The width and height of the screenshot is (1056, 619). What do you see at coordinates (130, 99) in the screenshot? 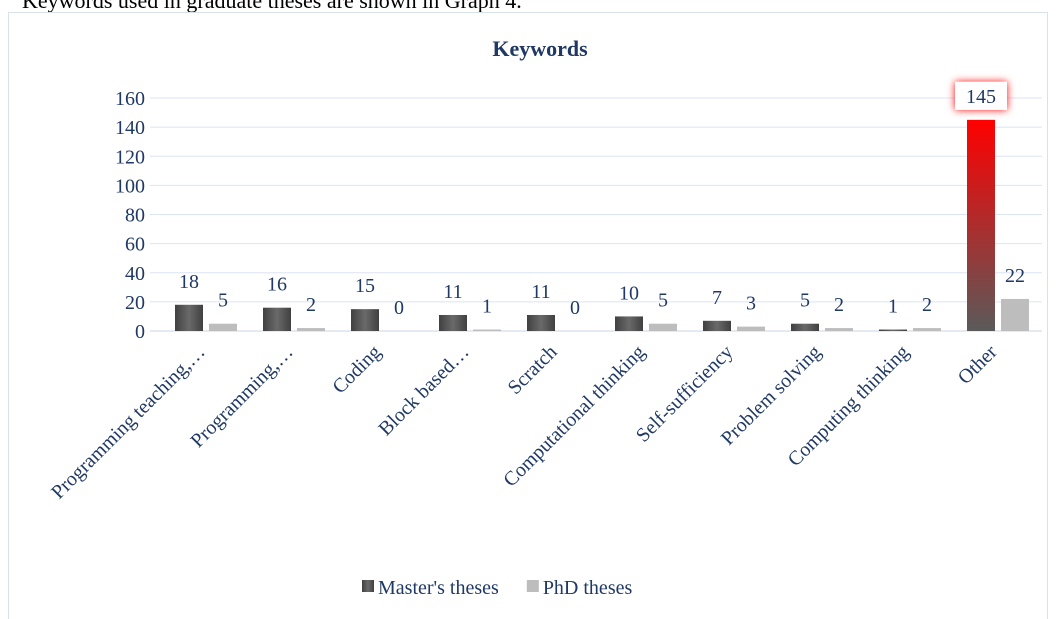
I see `y-tick-label: 160` at bounding box center [130, 99].